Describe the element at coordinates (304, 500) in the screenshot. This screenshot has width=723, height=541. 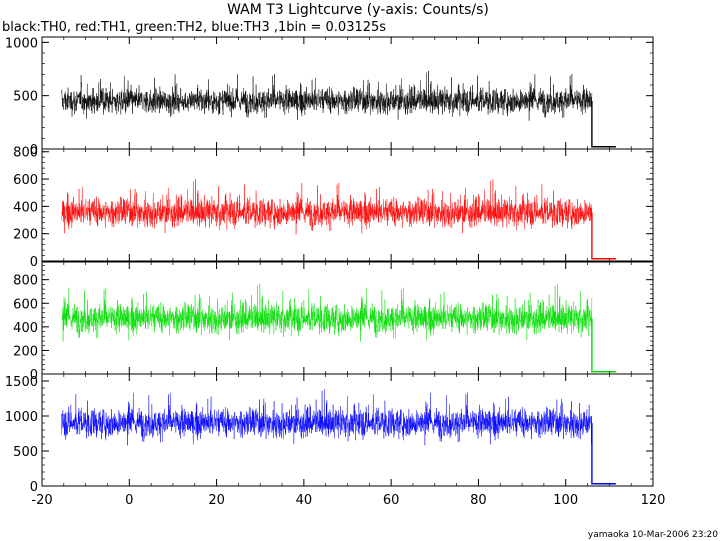
I see `x-tick-label: 40` at that location.